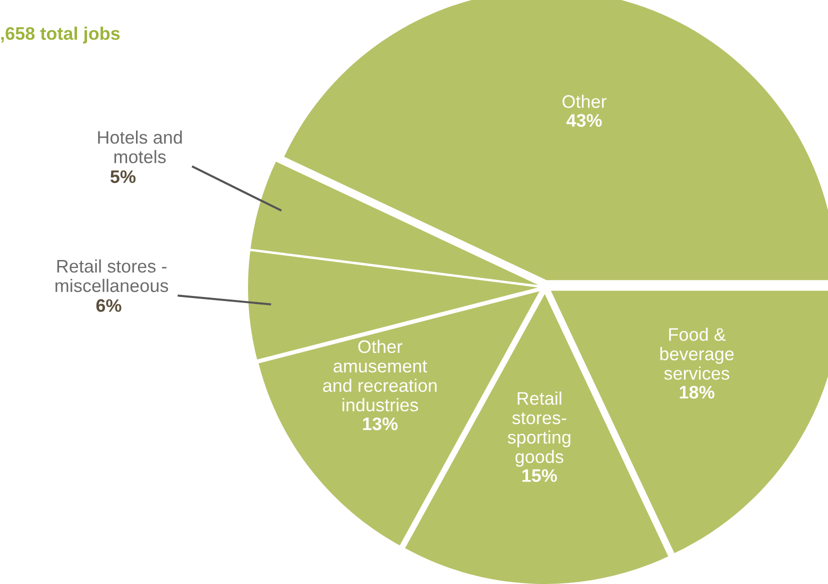  I want to click on data-label: 6%, so click(109, 305).